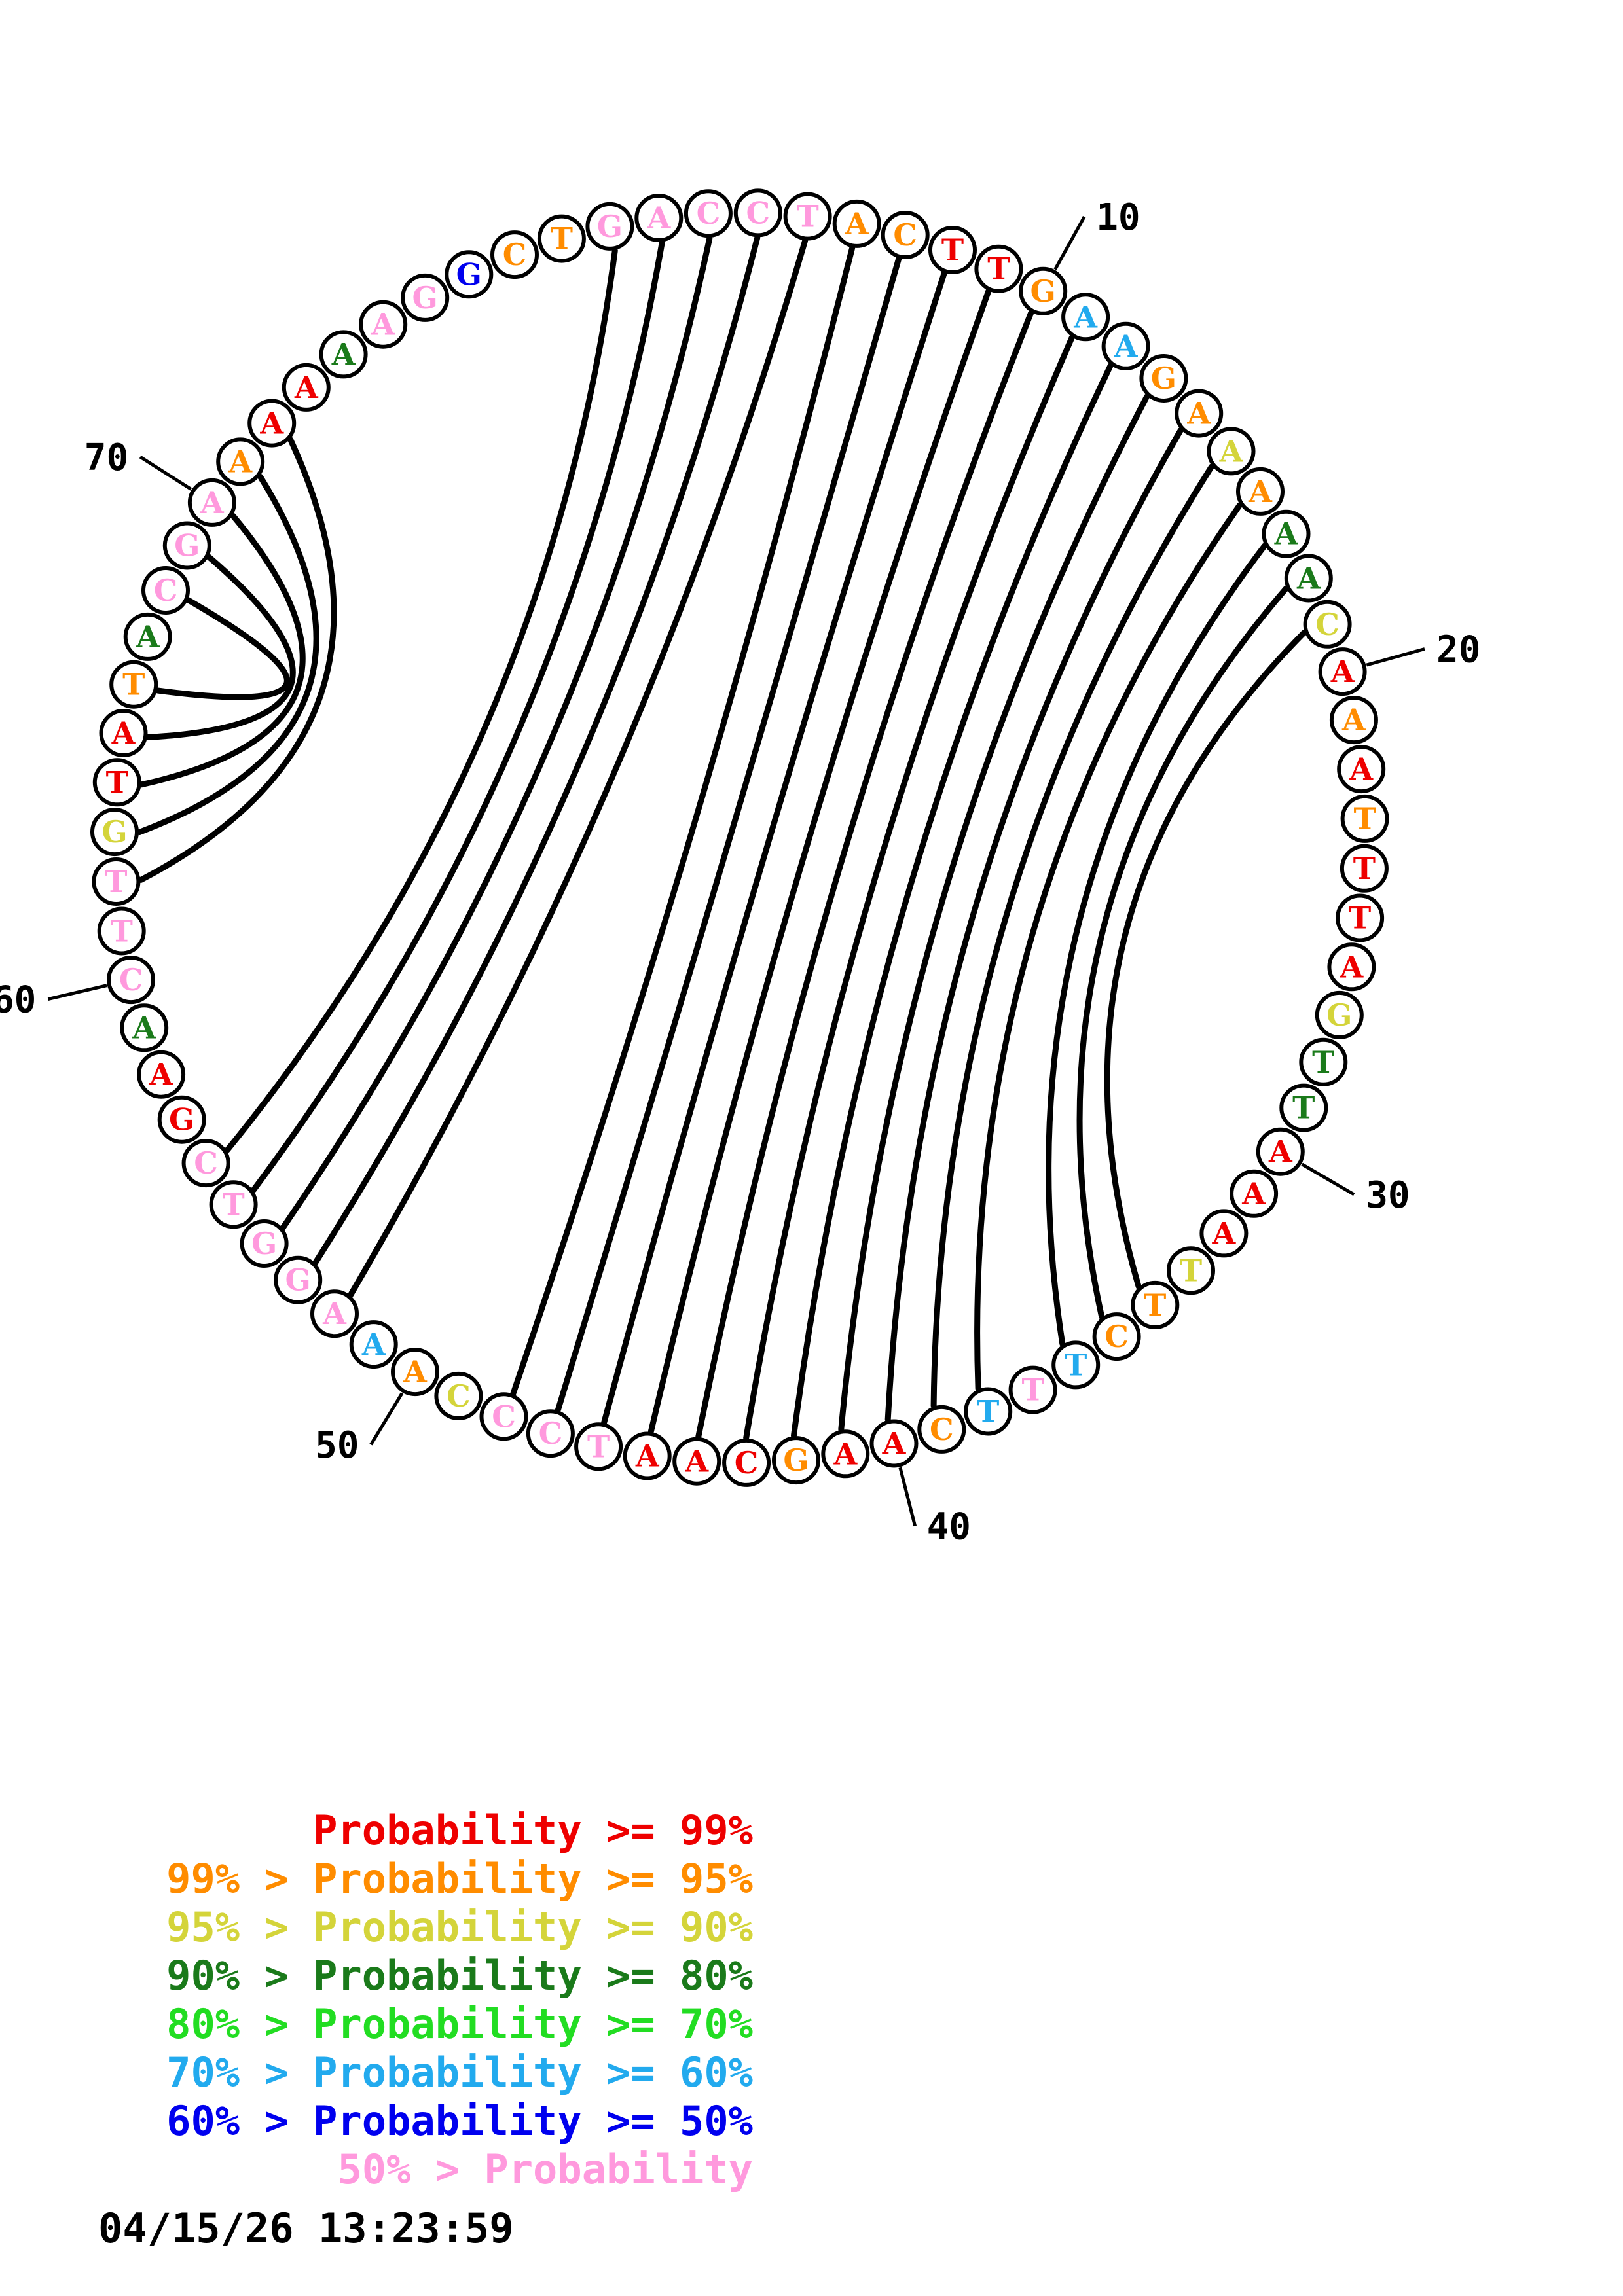  Describe the element at coordinates (18, 1000) in the screenshot. I see `position-number: 60` at that location.